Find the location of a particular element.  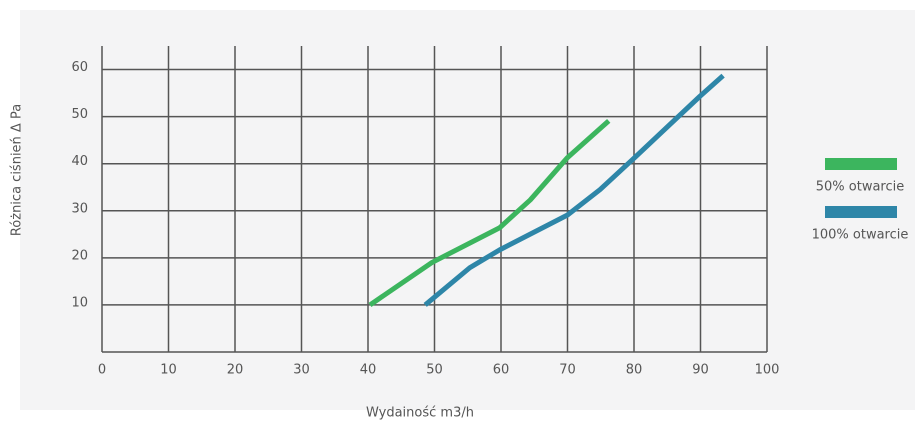

x-tick-label: 10 is located at coordinates (168, 370).